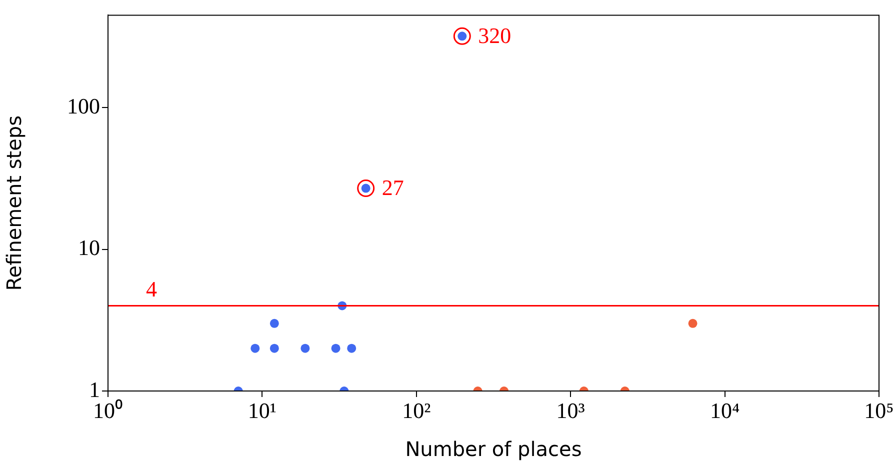 Image resolution: width=896 pixels, height=467 pixels. I want to click on x-tick-label: 10¹, so click(262, 410).